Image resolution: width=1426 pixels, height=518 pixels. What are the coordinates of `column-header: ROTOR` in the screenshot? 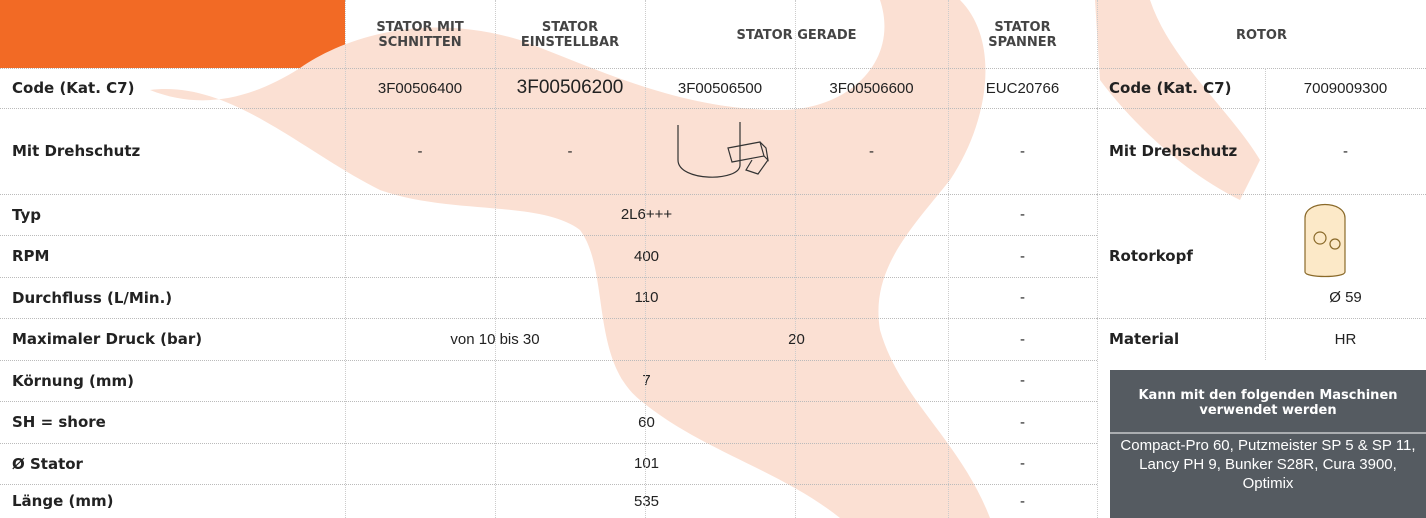 It's located at (1261, 35).